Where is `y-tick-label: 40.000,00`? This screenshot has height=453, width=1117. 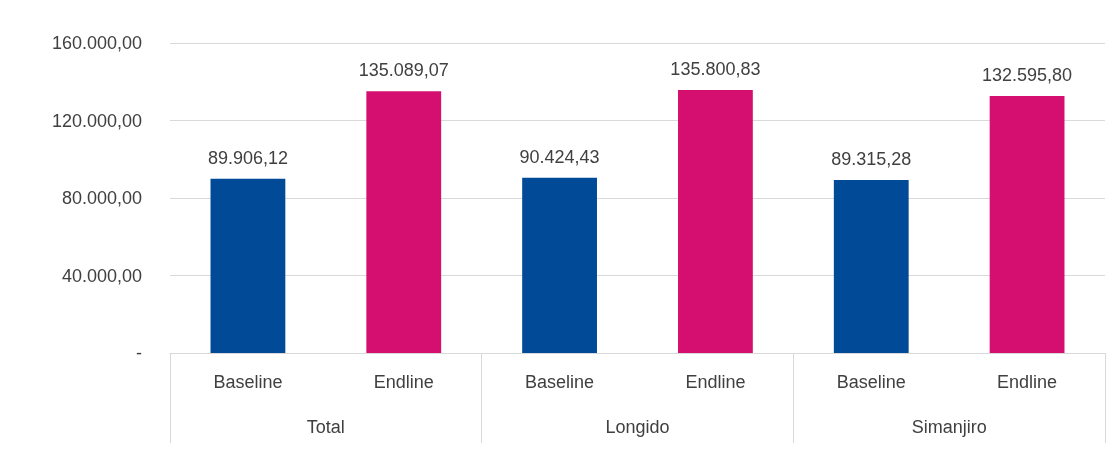 y-tick-label: 40.000,00 is located at coordinates (101, 275).